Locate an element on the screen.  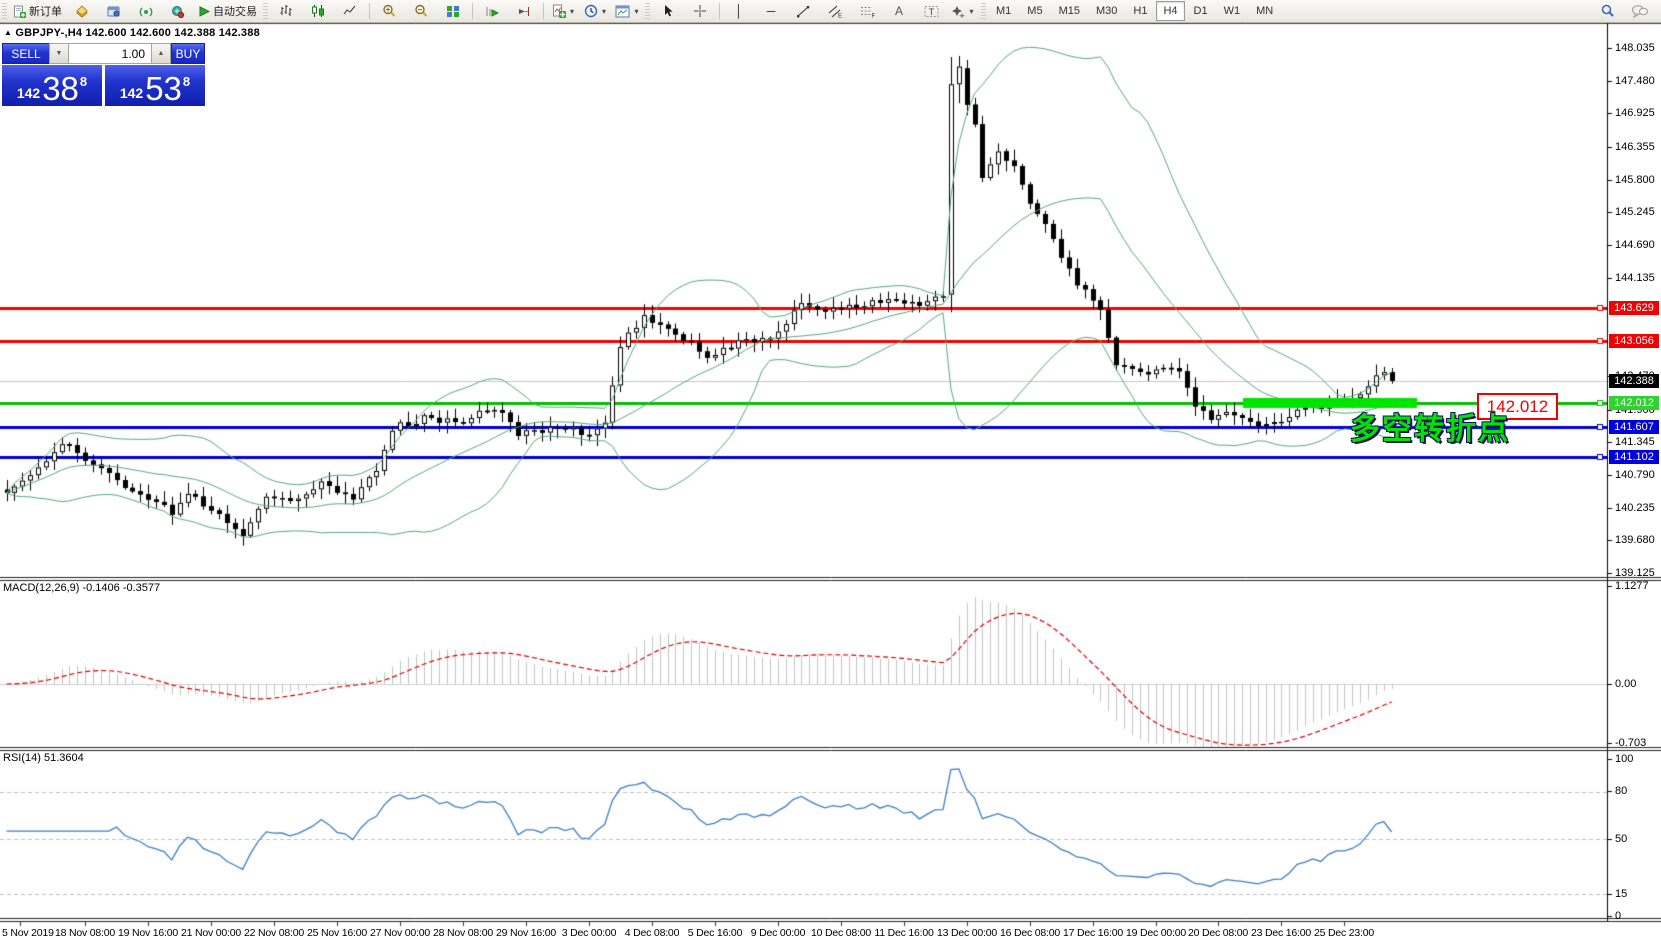
sell-price-button: 142 38 8 is located at coordinates (52, 85).